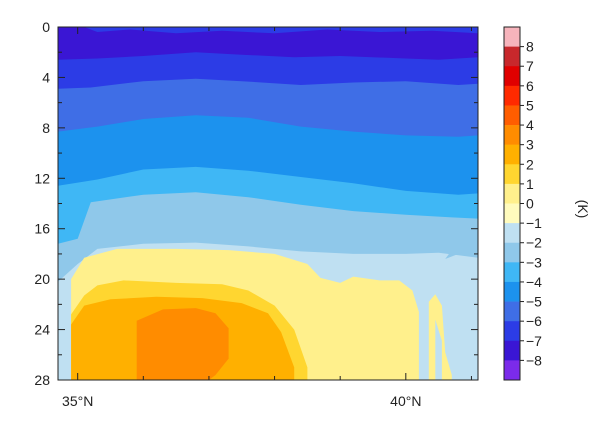 The image size is (600, 434). Describe the element at coordinates (42, 380) in the screenshot. I see `y-tick-label: 28` at that location.